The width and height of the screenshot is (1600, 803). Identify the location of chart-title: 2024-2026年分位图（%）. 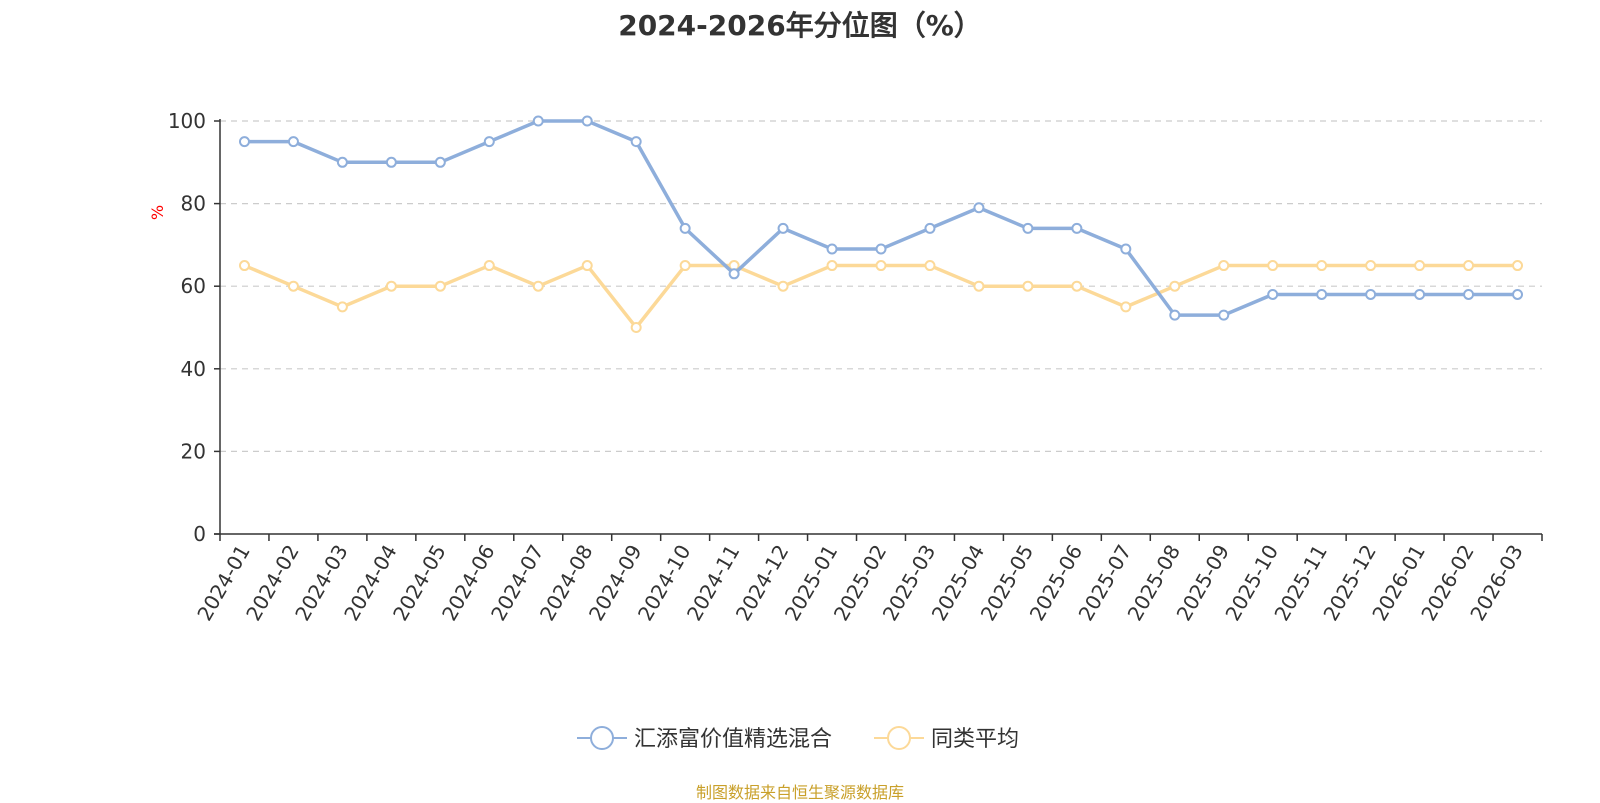
(800, 25).